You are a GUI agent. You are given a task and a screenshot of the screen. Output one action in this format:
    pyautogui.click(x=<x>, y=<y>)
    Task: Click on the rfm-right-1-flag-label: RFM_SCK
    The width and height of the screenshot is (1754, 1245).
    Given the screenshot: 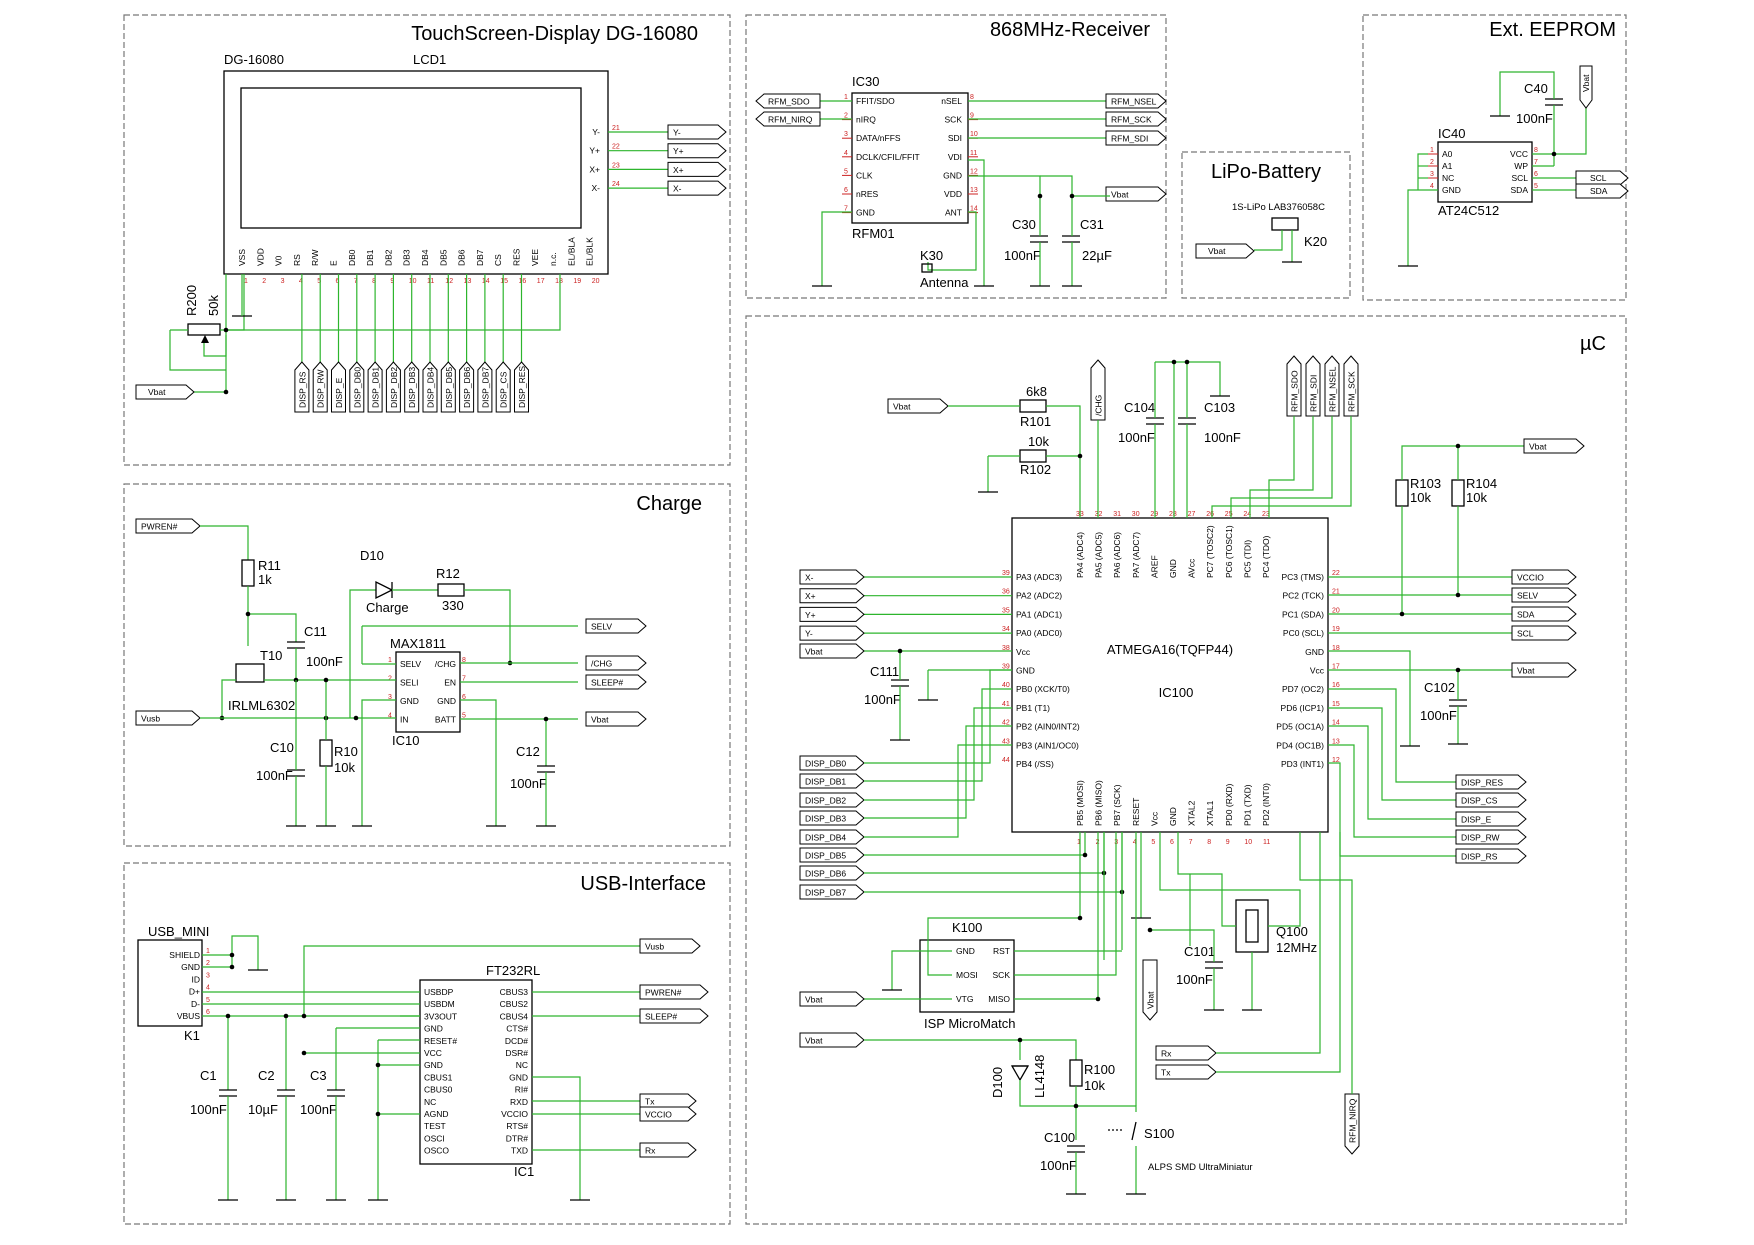 What is the action you would take?
    pyautogui.click(x=1131, y=120)
    